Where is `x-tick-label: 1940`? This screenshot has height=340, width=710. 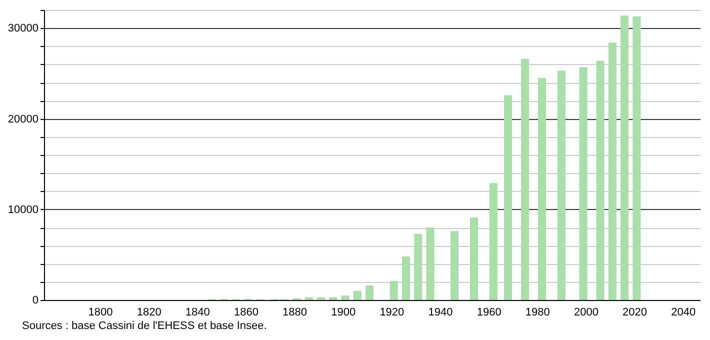 x-tick-label: 1940 is located at coordinates (440, 312).